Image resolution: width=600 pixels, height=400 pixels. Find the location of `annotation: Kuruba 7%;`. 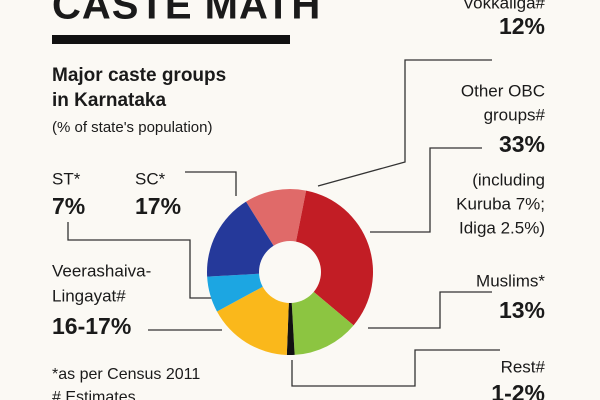

annotation: Kuruba 7%; is located at coordinates (500, 203).